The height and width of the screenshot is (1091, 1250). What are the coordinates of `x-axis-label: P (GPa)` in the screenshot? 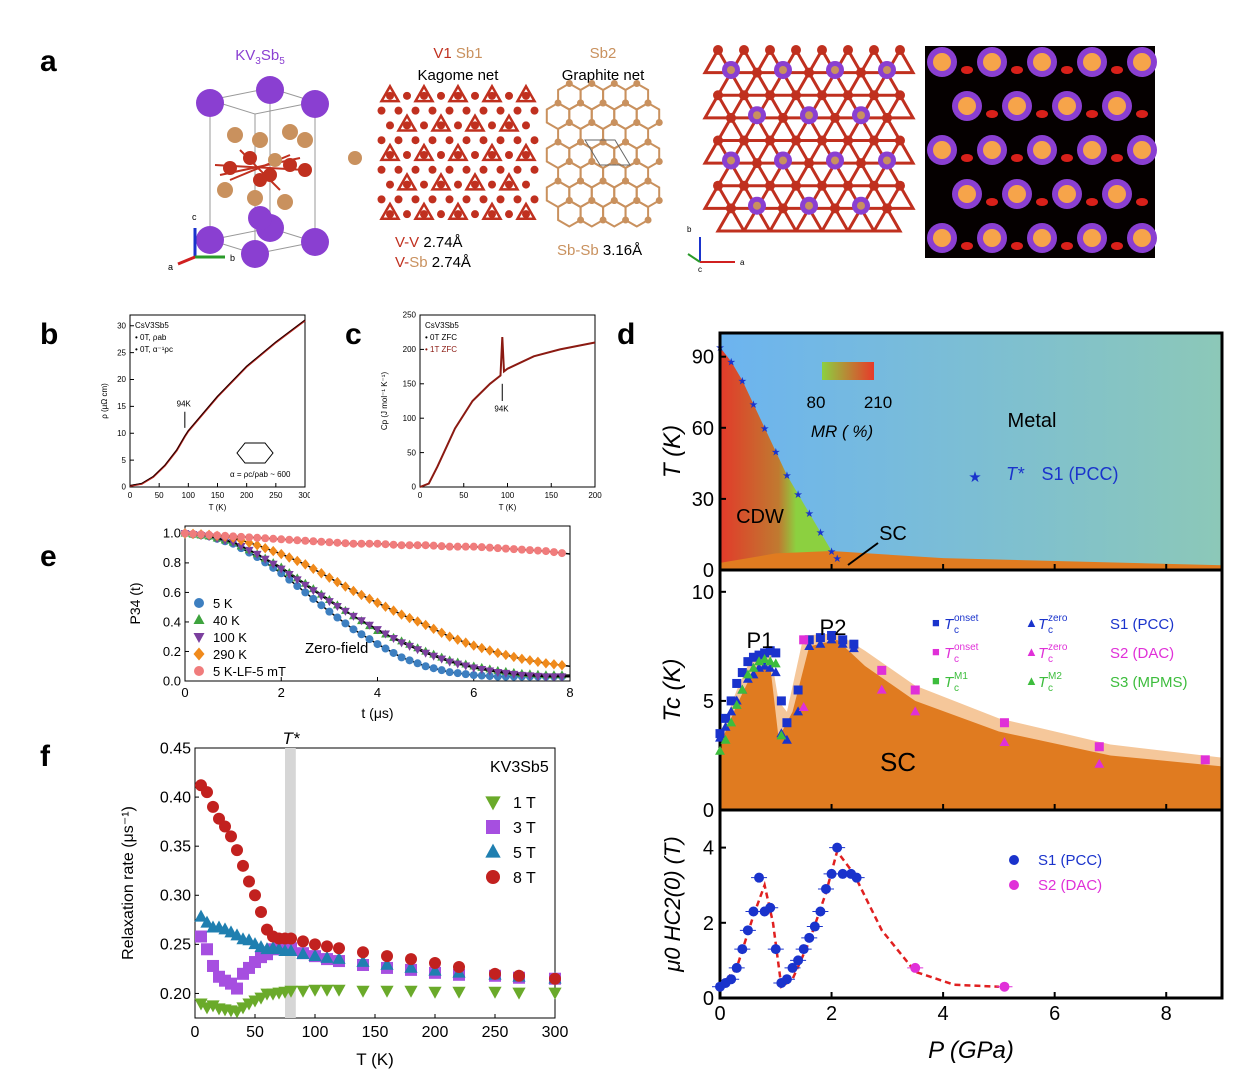 It's located at (971, 1050).